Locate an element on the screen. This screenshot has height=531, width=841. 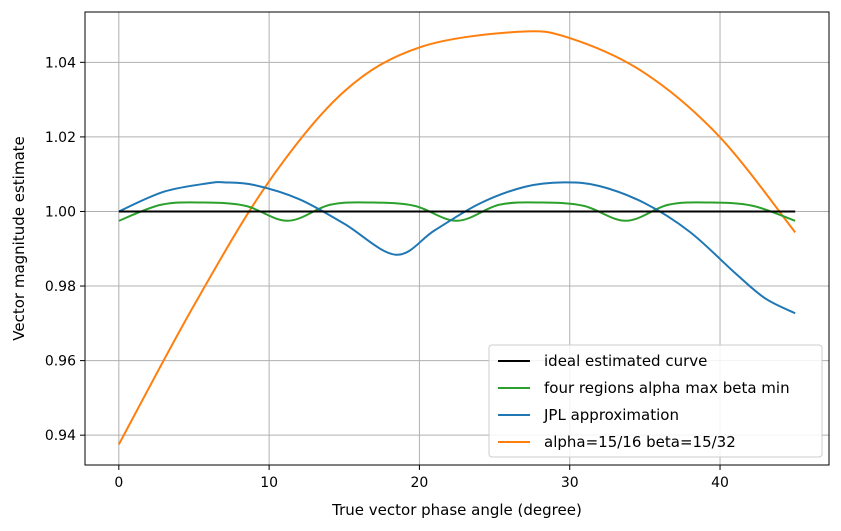
y-tick-label: 1.00 is located at coordinates (60, 212).